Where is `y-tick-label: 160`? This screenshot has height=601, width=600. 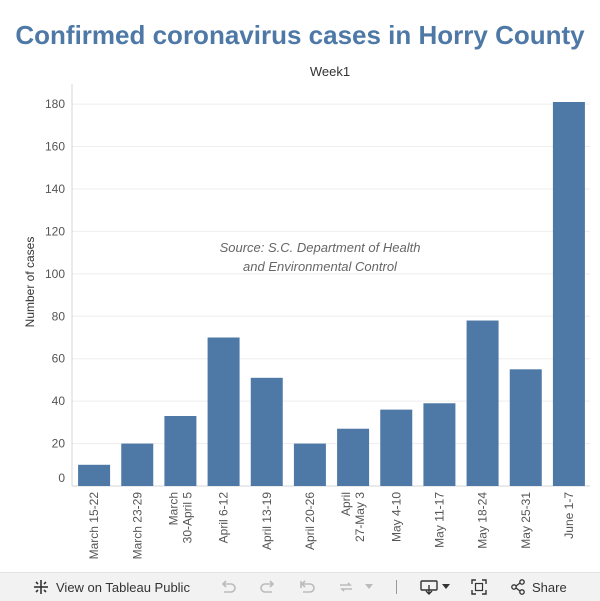
y-tick-label: 160 is located at coordinates (55, 147).